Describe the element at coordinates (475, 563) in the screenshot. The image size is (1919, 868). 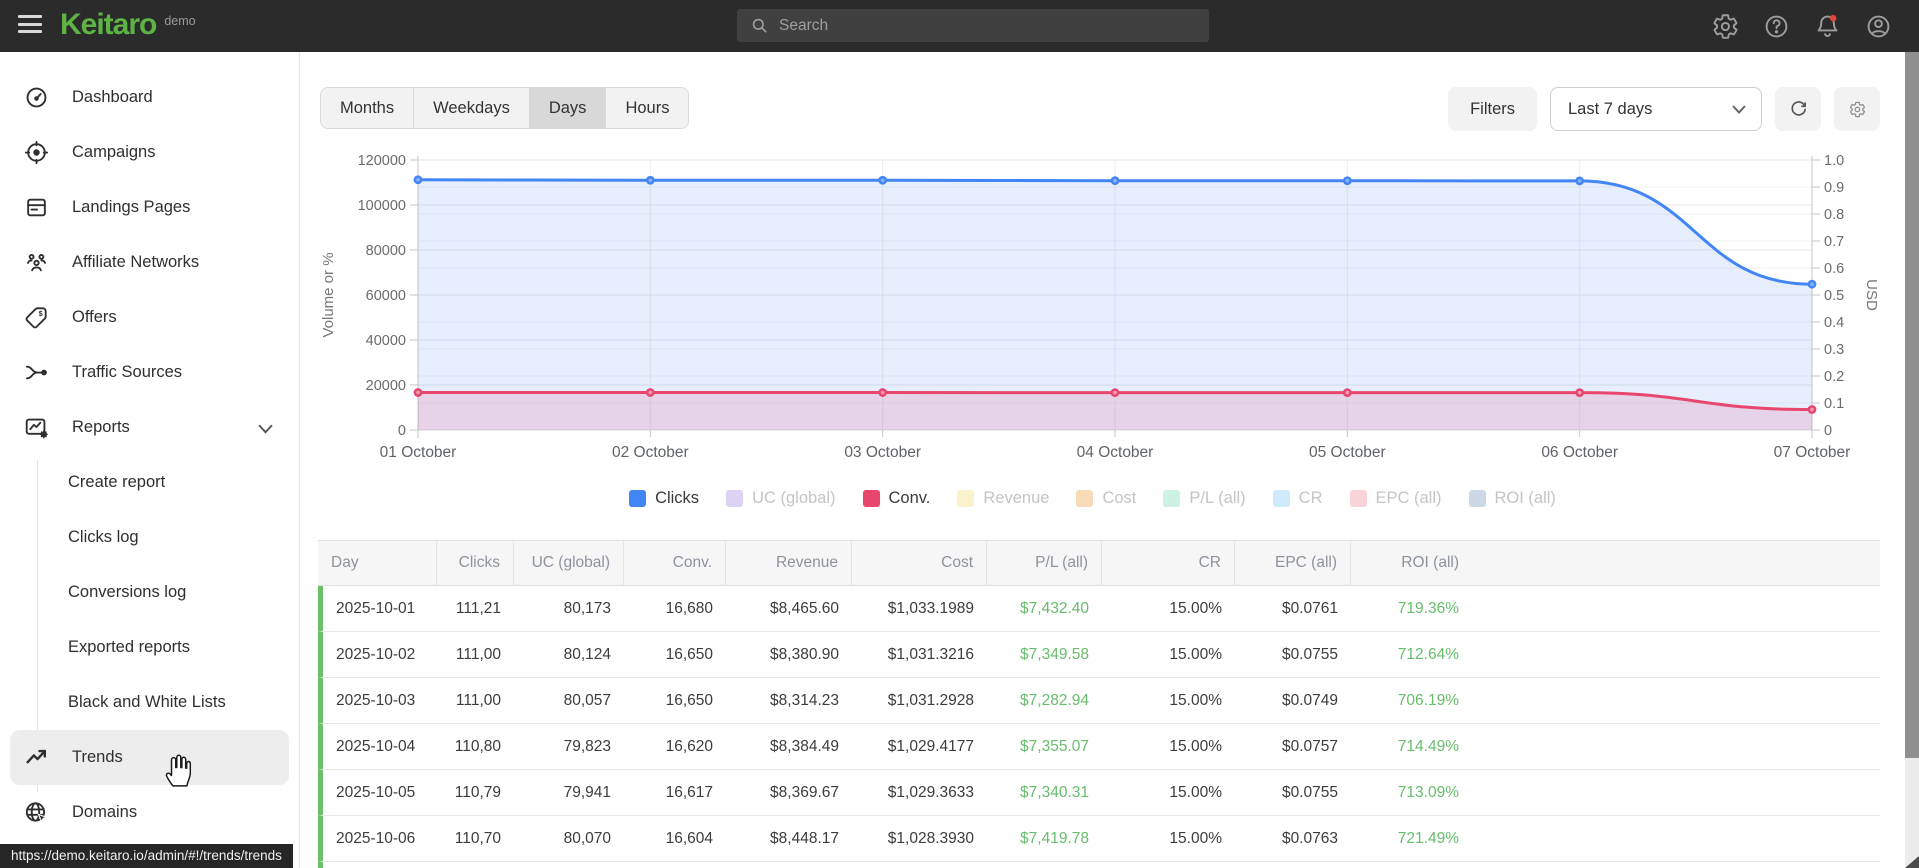
I see `column-header-clicks: Clicks` at that location.